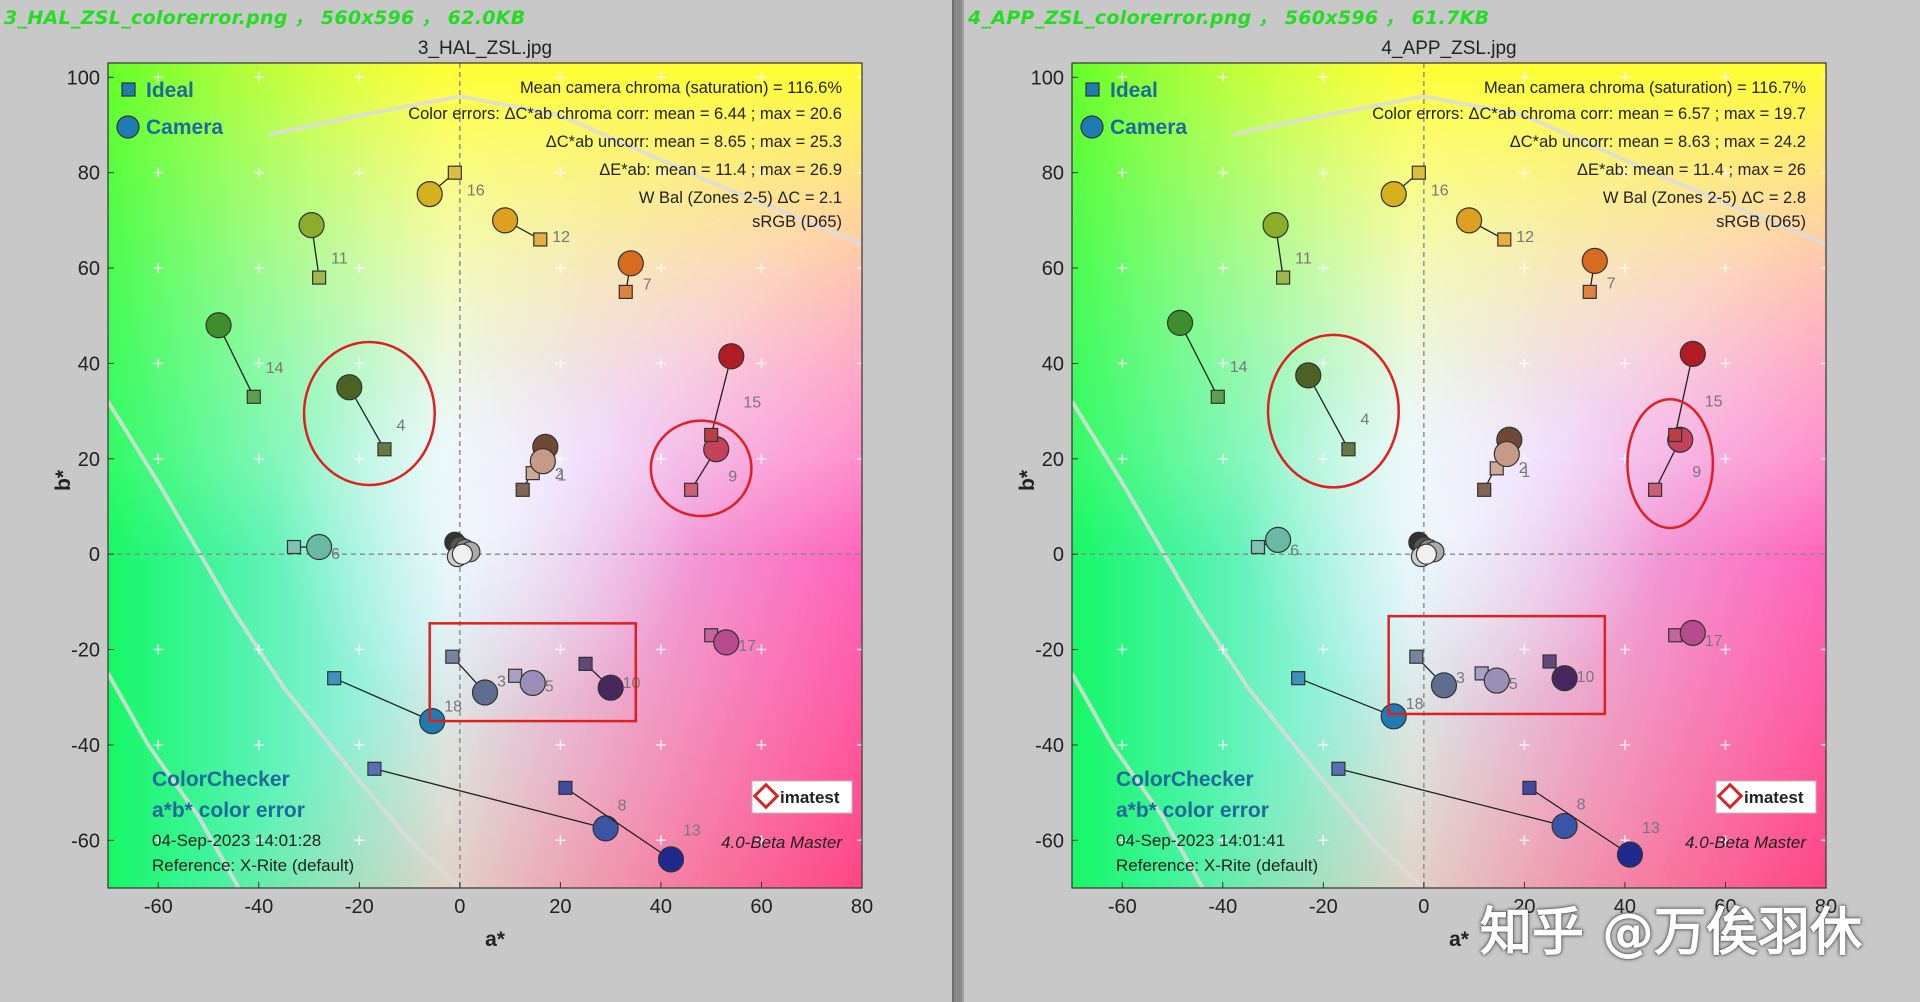  I want to click on patch-label-16: 16, so click(476, 190).